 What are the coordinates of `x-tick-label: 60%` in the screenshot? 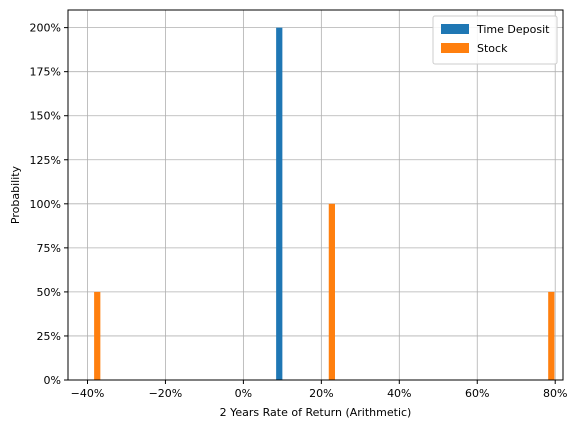 It's located at (477, 393).